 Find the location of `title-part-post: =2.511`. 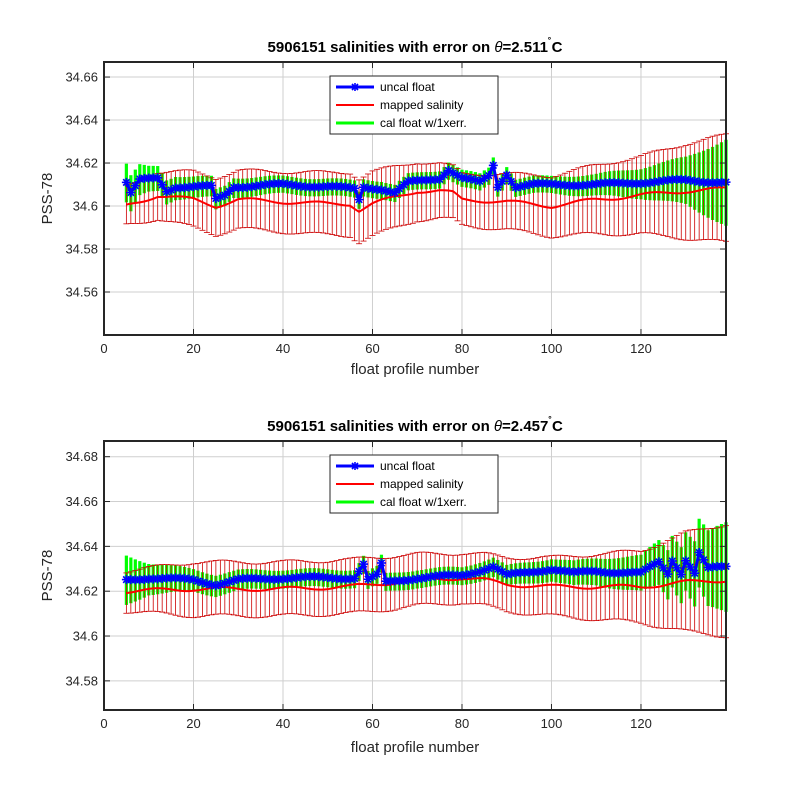

title-part-post: =2.511 is located at coordinates (524, 47).